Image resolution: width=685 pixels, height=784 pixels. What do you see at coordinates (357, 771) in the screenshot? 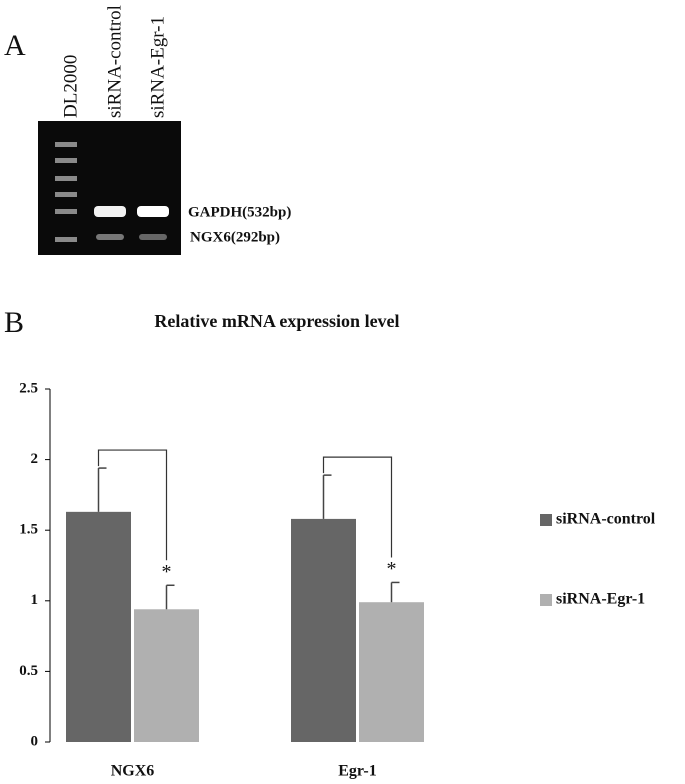
I see `x-tick-label: Egr-1` at bounding box center [357, 771].